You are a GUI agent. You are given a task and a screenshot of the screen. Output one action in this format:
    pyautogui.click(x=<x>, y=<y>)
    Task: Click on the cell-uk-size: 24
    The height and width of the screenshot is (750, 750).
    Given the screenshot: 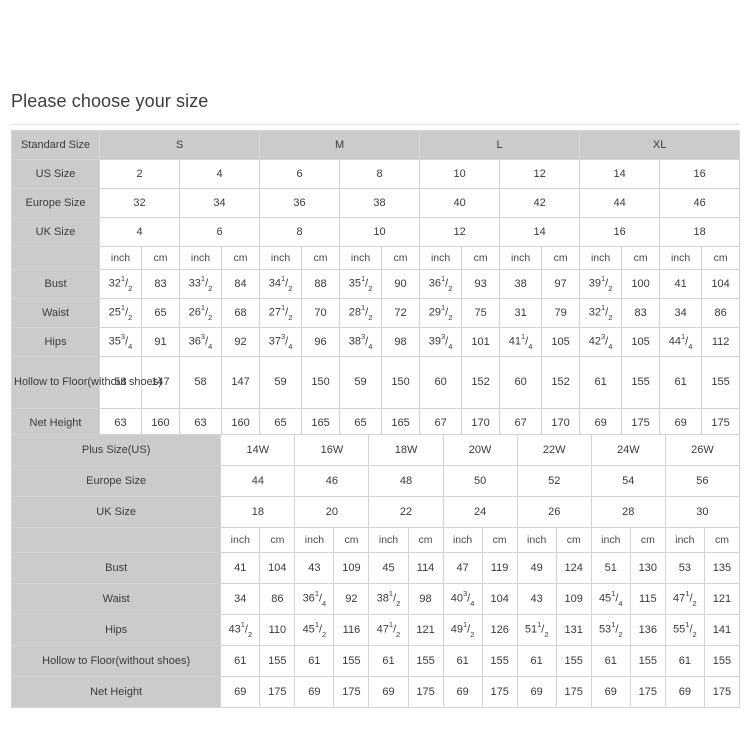 What is the action you would take?
    pyautogui.click(x=480, y=512)
    